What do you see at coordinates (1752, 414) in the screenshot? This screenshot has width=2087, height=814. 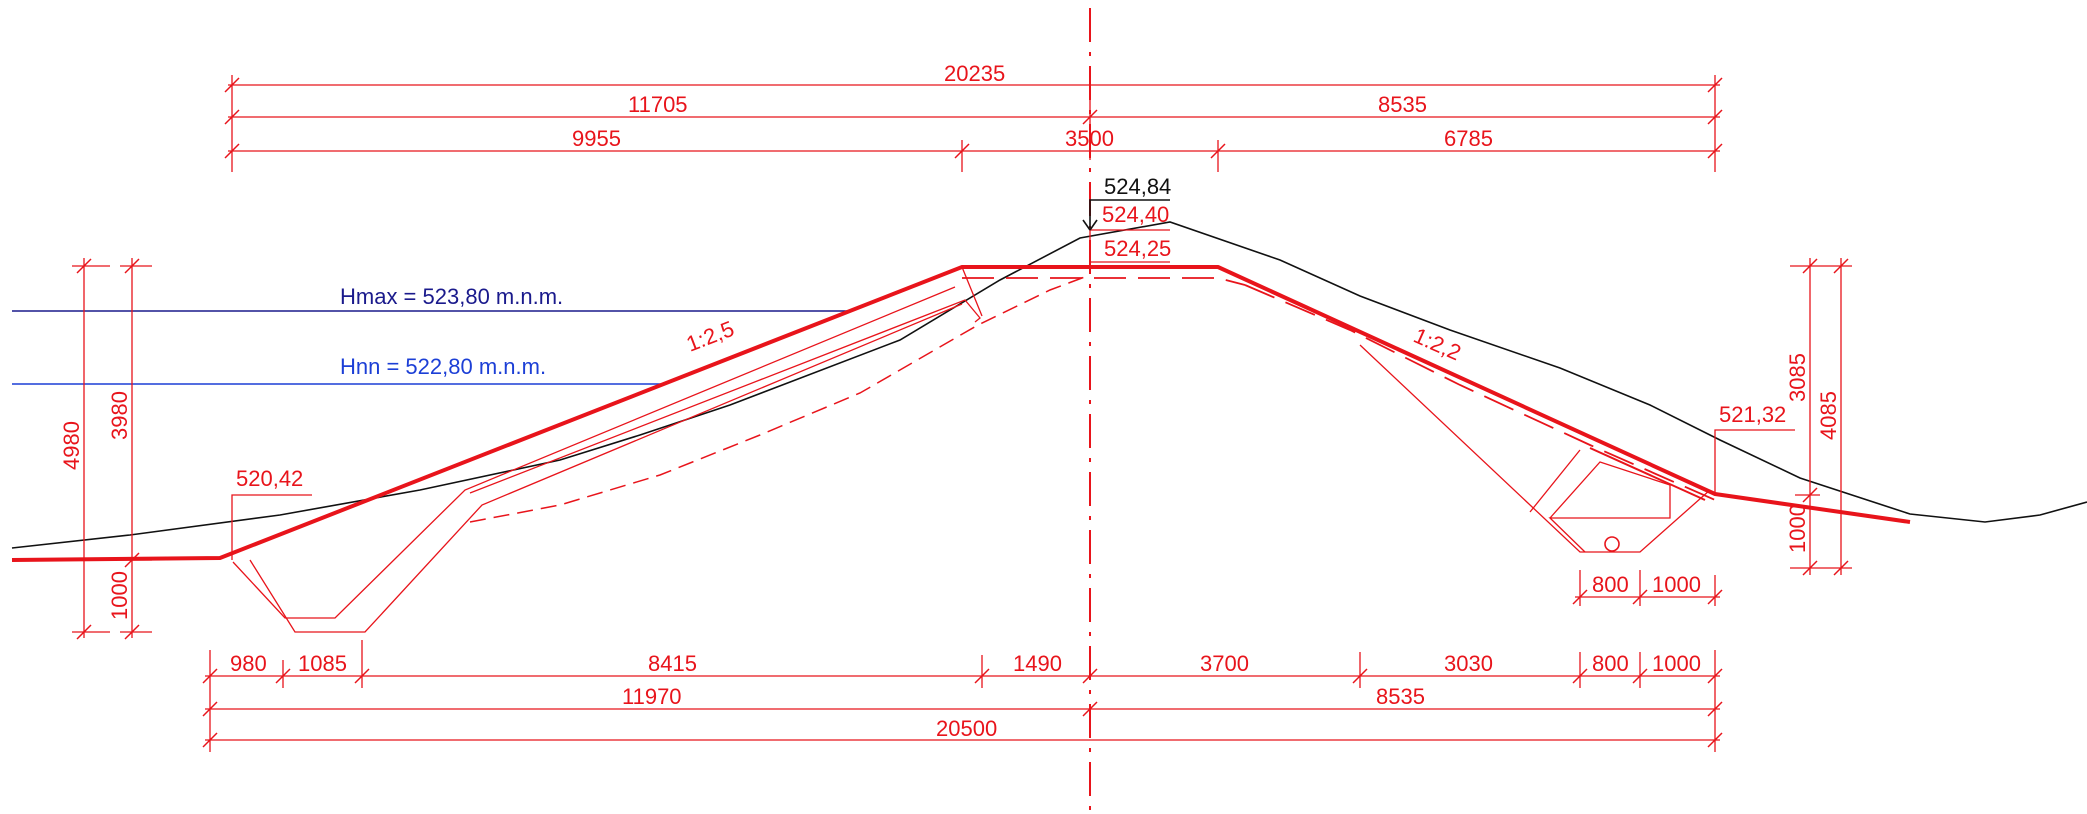 I see `elev-right-toe: 521,32` at bounding box center [1752, 414].